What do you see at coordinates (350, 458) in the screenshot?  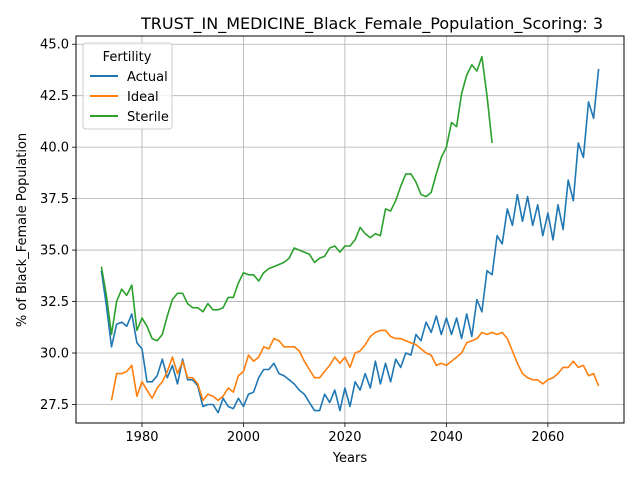 I see `x-axis-label: Years` at bounding box center [350, 458].